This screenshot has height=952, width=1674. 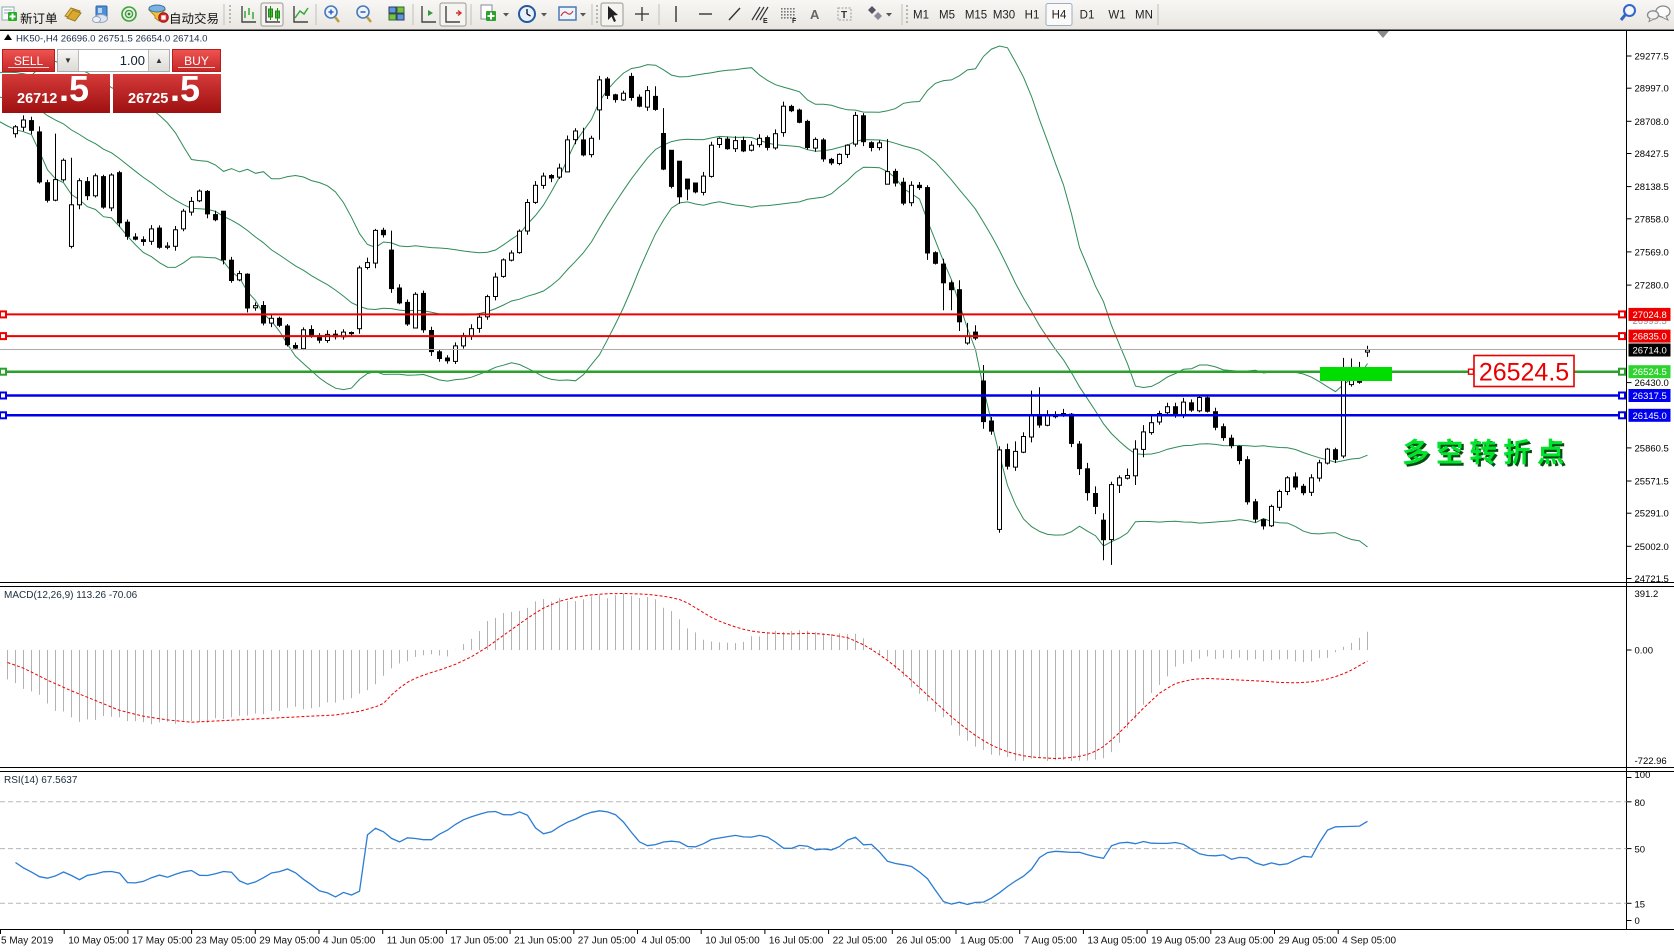 What do you see at coordinates (226, 941) in the screenshot?
I see `svg-text: 23 May 05:00` at bounding box center [226, 941].